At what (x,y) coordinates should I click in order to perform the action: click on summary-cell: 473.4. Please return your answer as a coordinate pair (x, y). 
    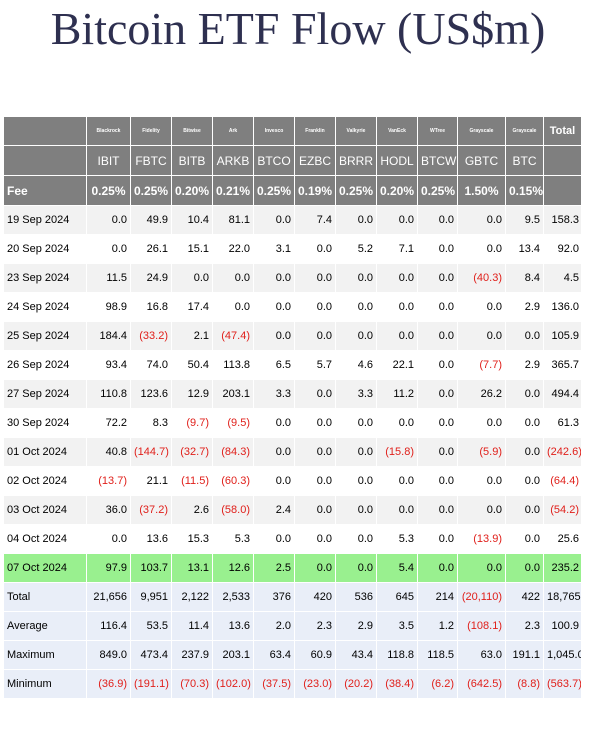
    Looking at the image, I should click on (151, 655).